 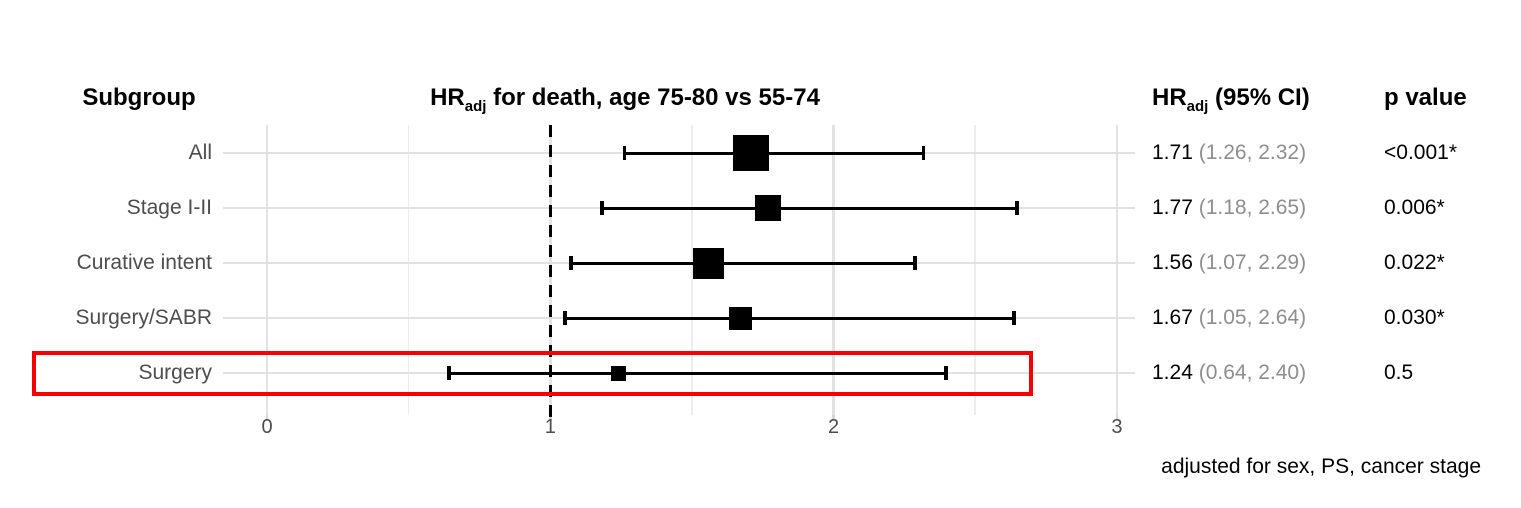 I want to click on x-axis-tick-label: 2, so click(x=834, y=427).